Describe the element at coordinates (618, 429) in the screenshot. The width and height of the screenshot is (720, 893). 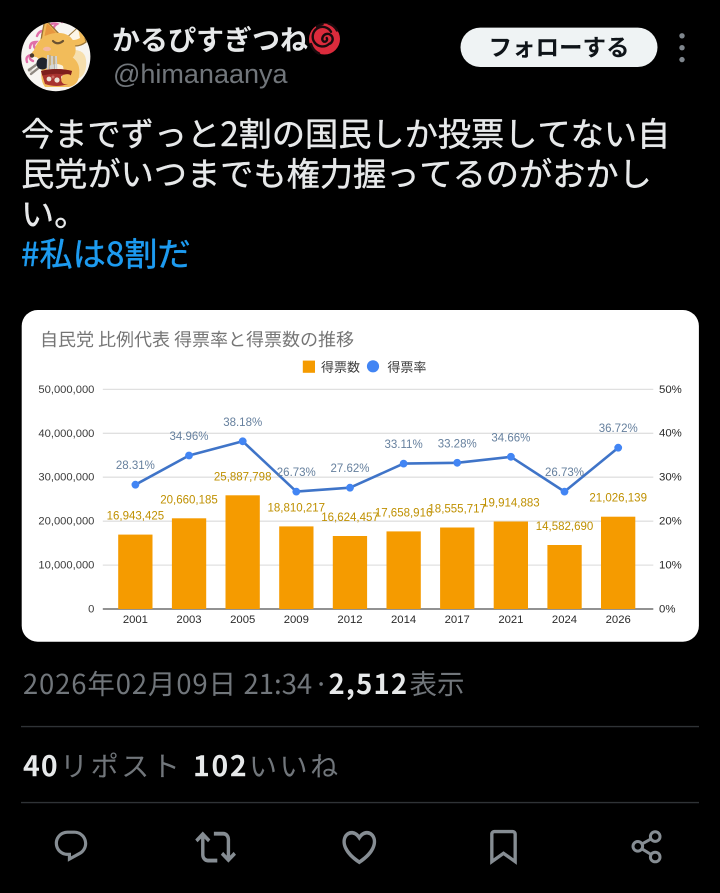
I see `svg-text: 36.72%` at that location.